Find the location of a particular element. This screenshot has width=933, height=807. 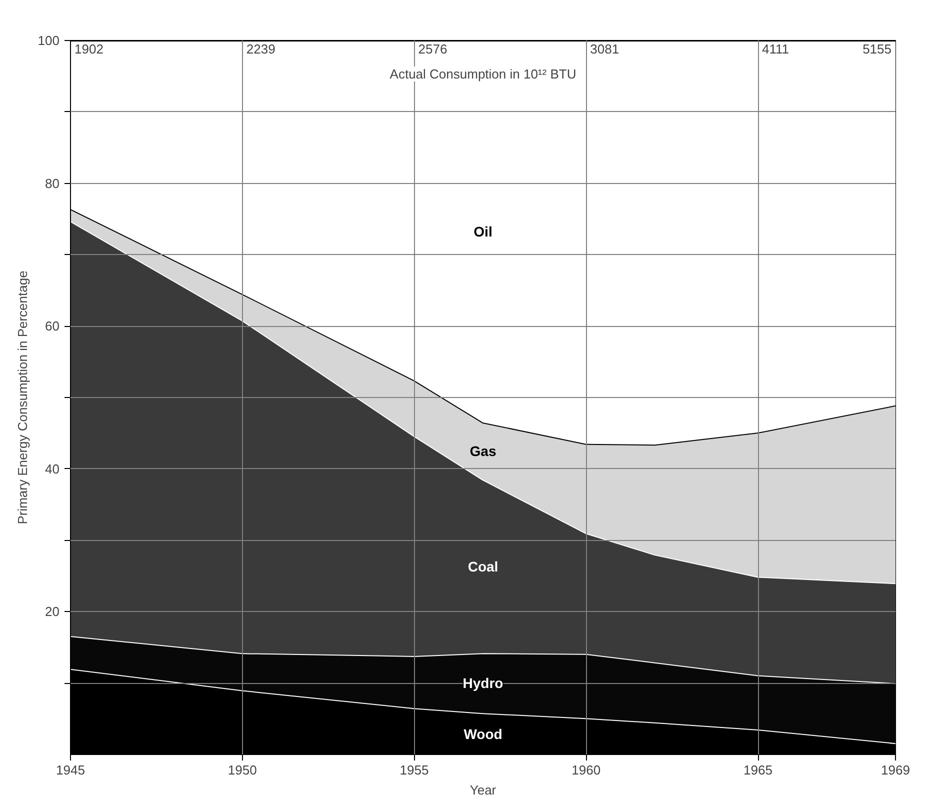

y-tick-label: 100 is located at coordinates (49, 40).